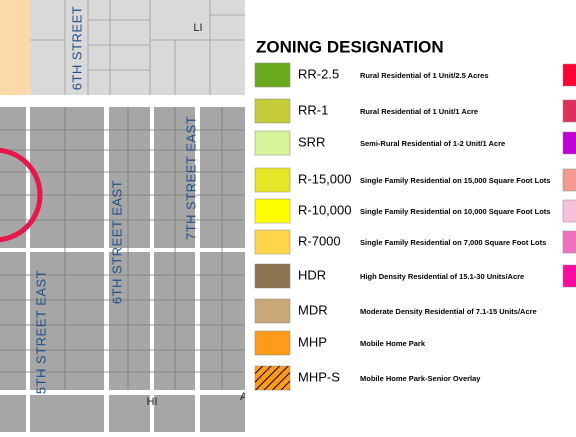 This screenshot has height=437, width=576. What do you see at coordinates (312, 274) in the screenshot?
I see `legend-code: HDR` at bounding box center [312, 274].